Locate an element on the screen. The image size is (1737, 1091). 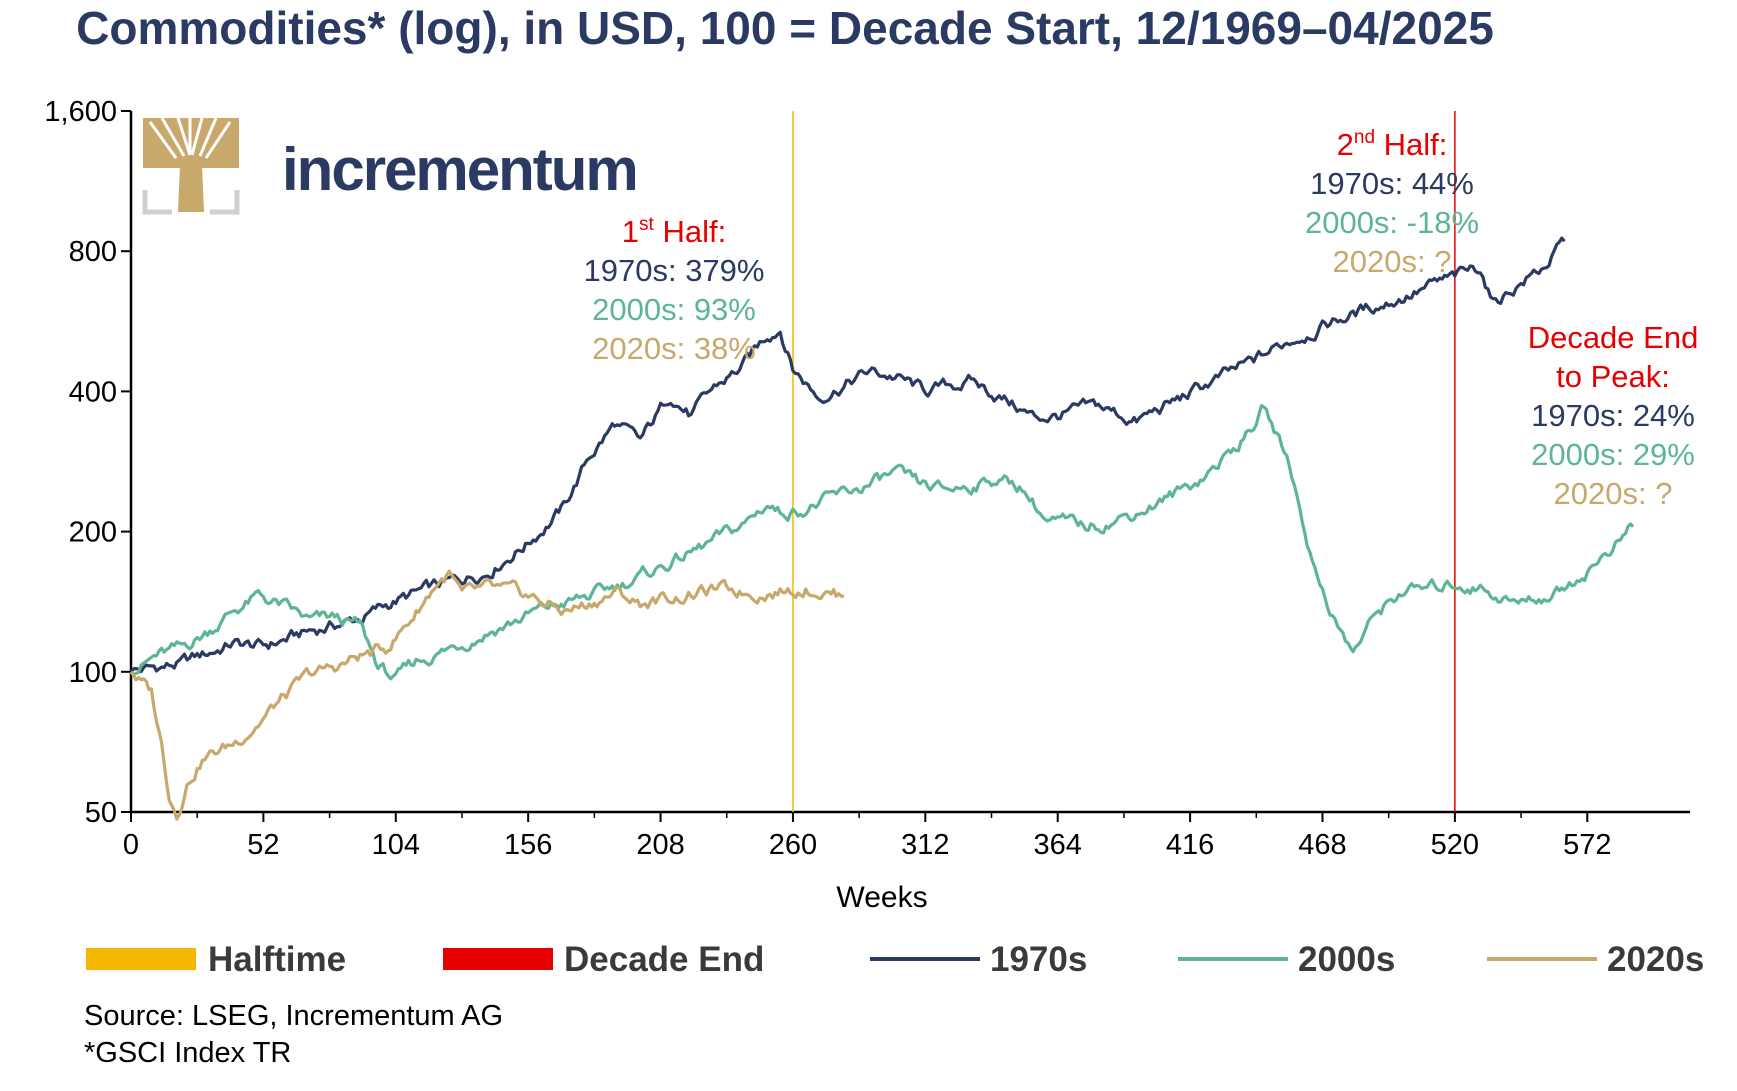
y-tick-label: 800 is located at coordinates (93, 252).